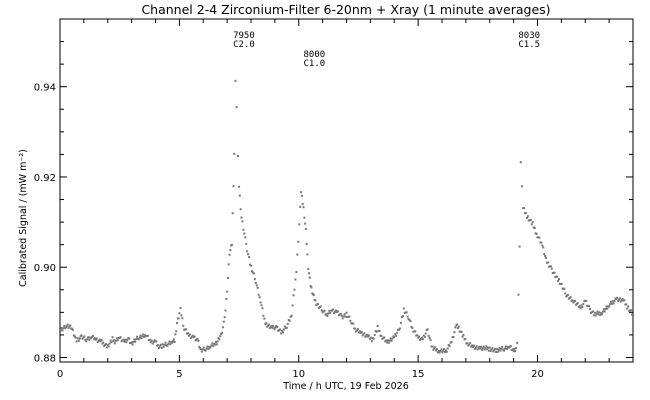 Image resolution: width=650 pixels, height=400 pixels. What do you see at coordinates (345, 386) in the screenshot?
I see `x-axis-label: Time / h UTC, 19 Feb 2026` at bounding box center [345, 386].